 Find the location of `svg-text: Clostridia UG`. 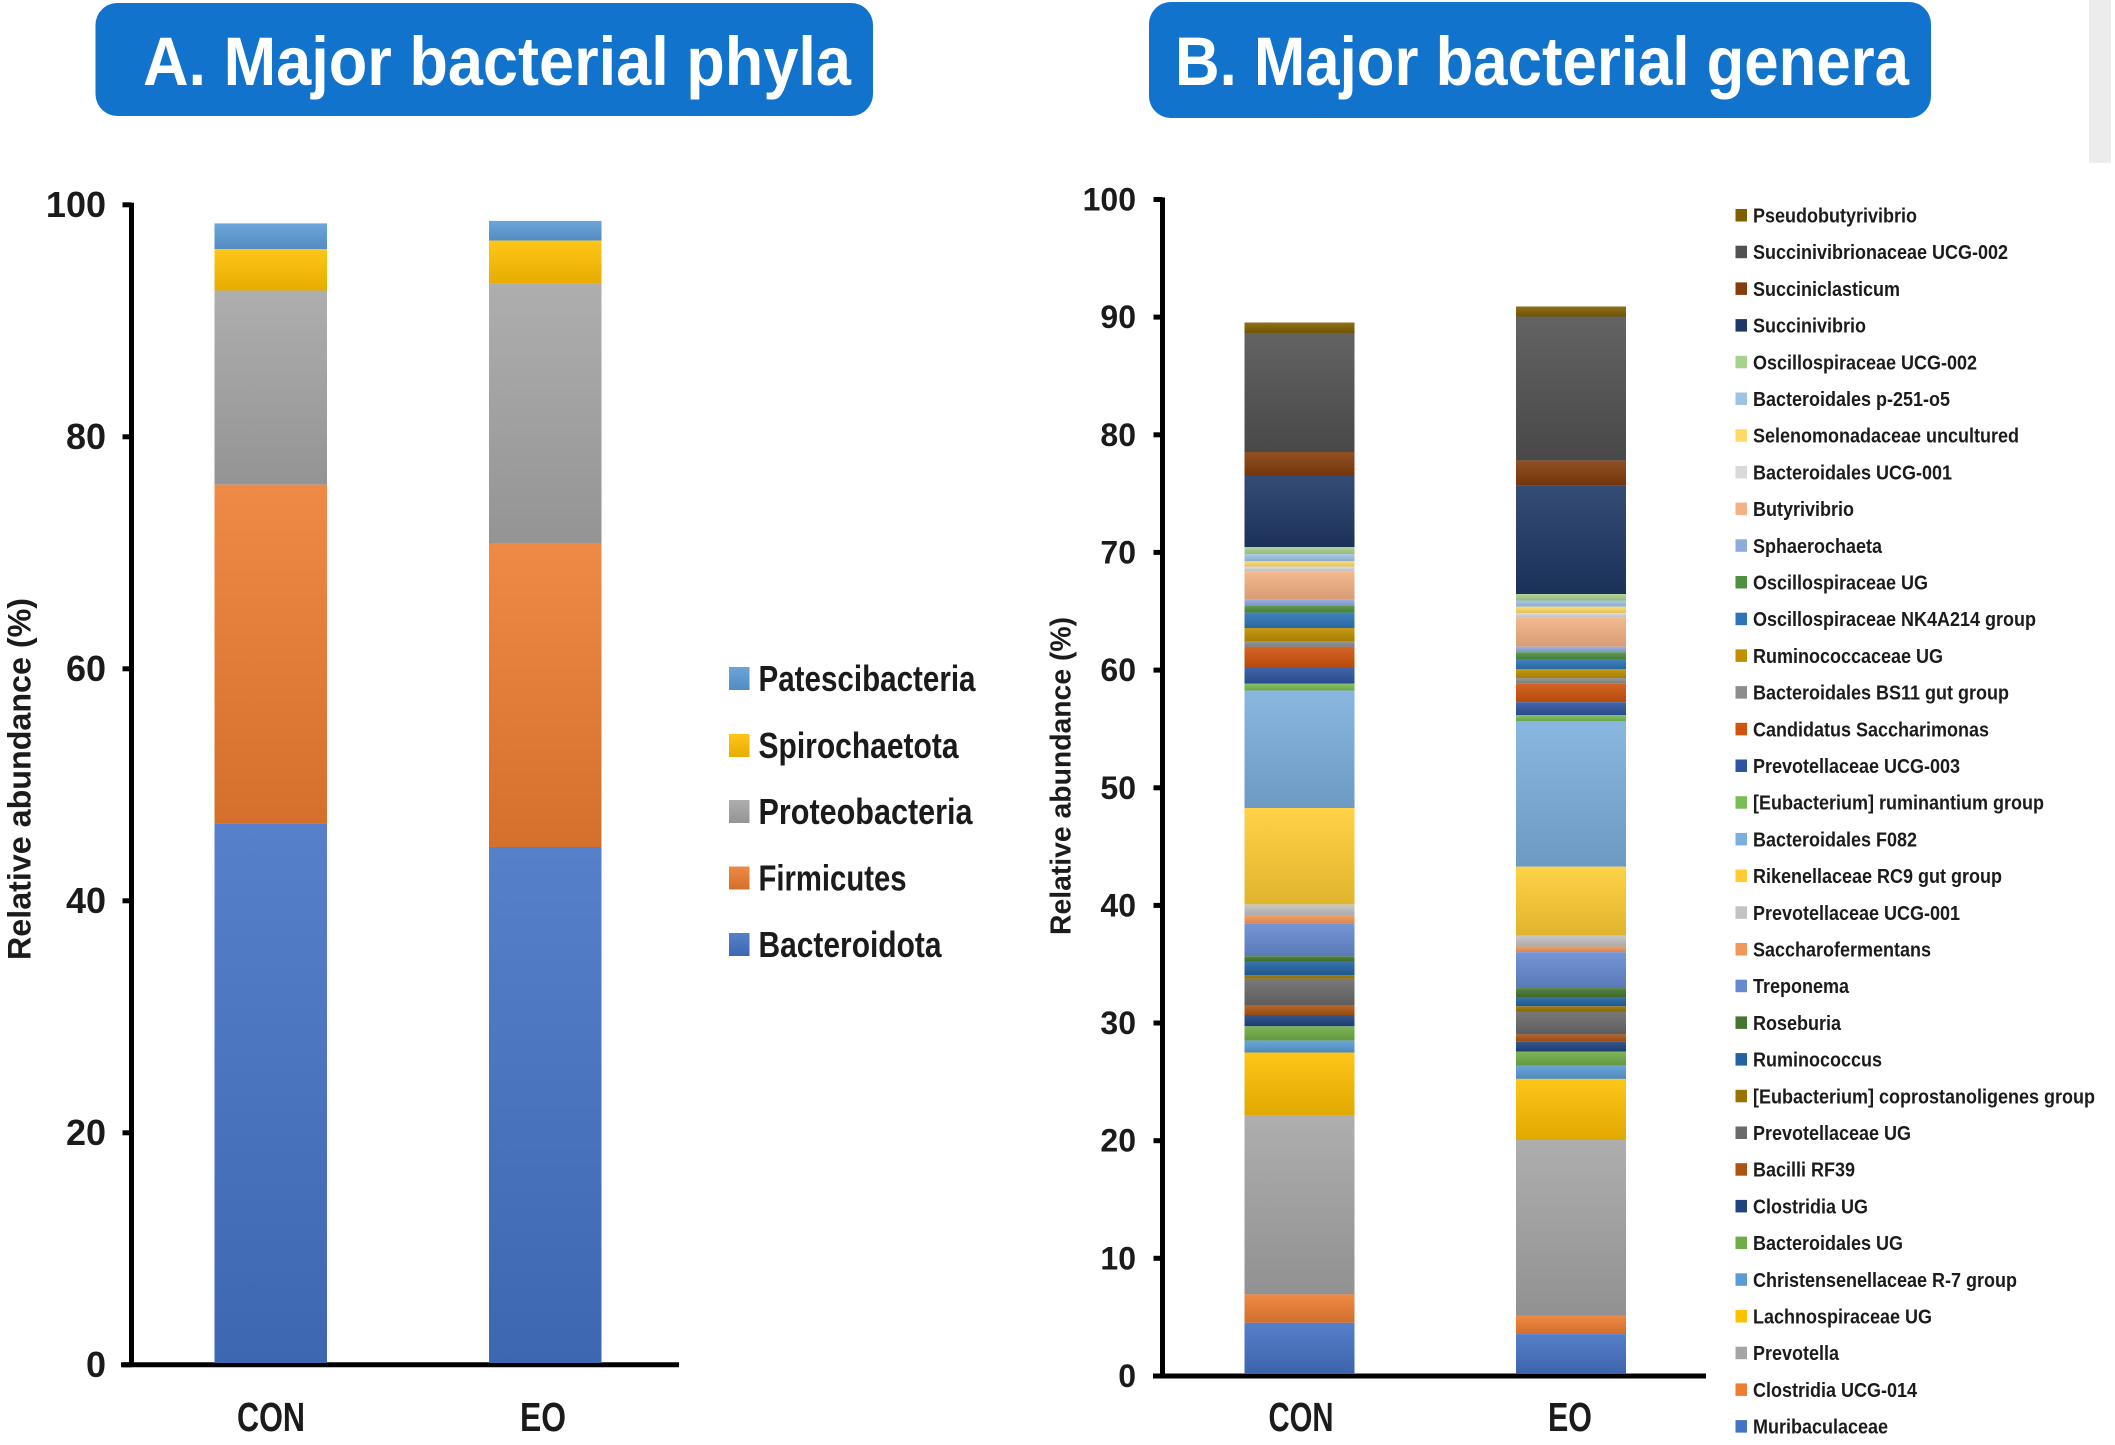

svg-text: Clostridia UG is located at coordinates (1810, 1207).